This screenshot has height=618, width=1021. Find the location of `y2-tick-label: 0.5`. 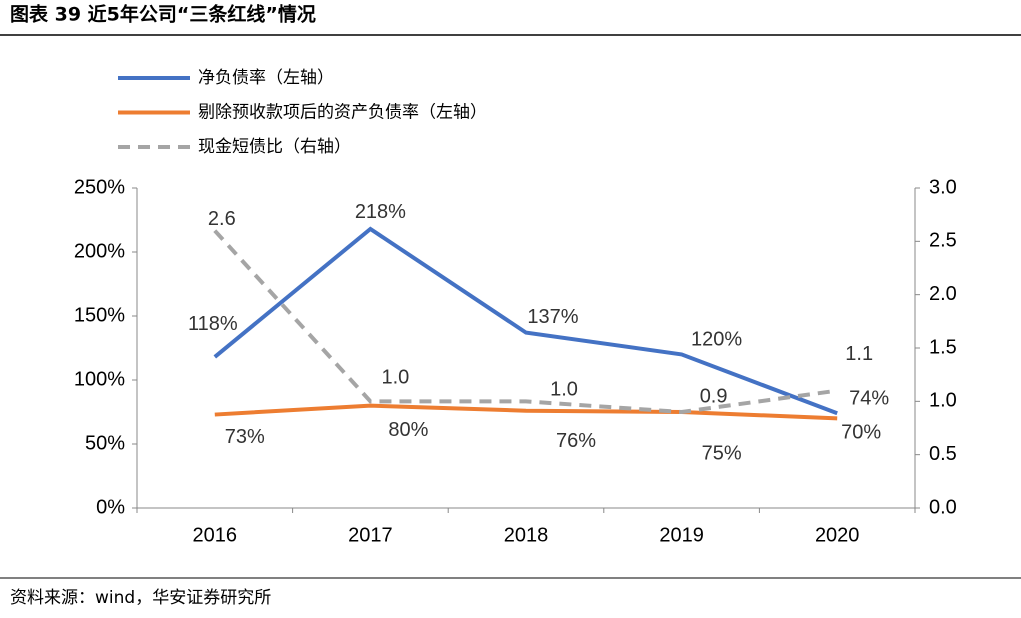

y2-tick-label: 0.5 is located at coordinates (943, 454).